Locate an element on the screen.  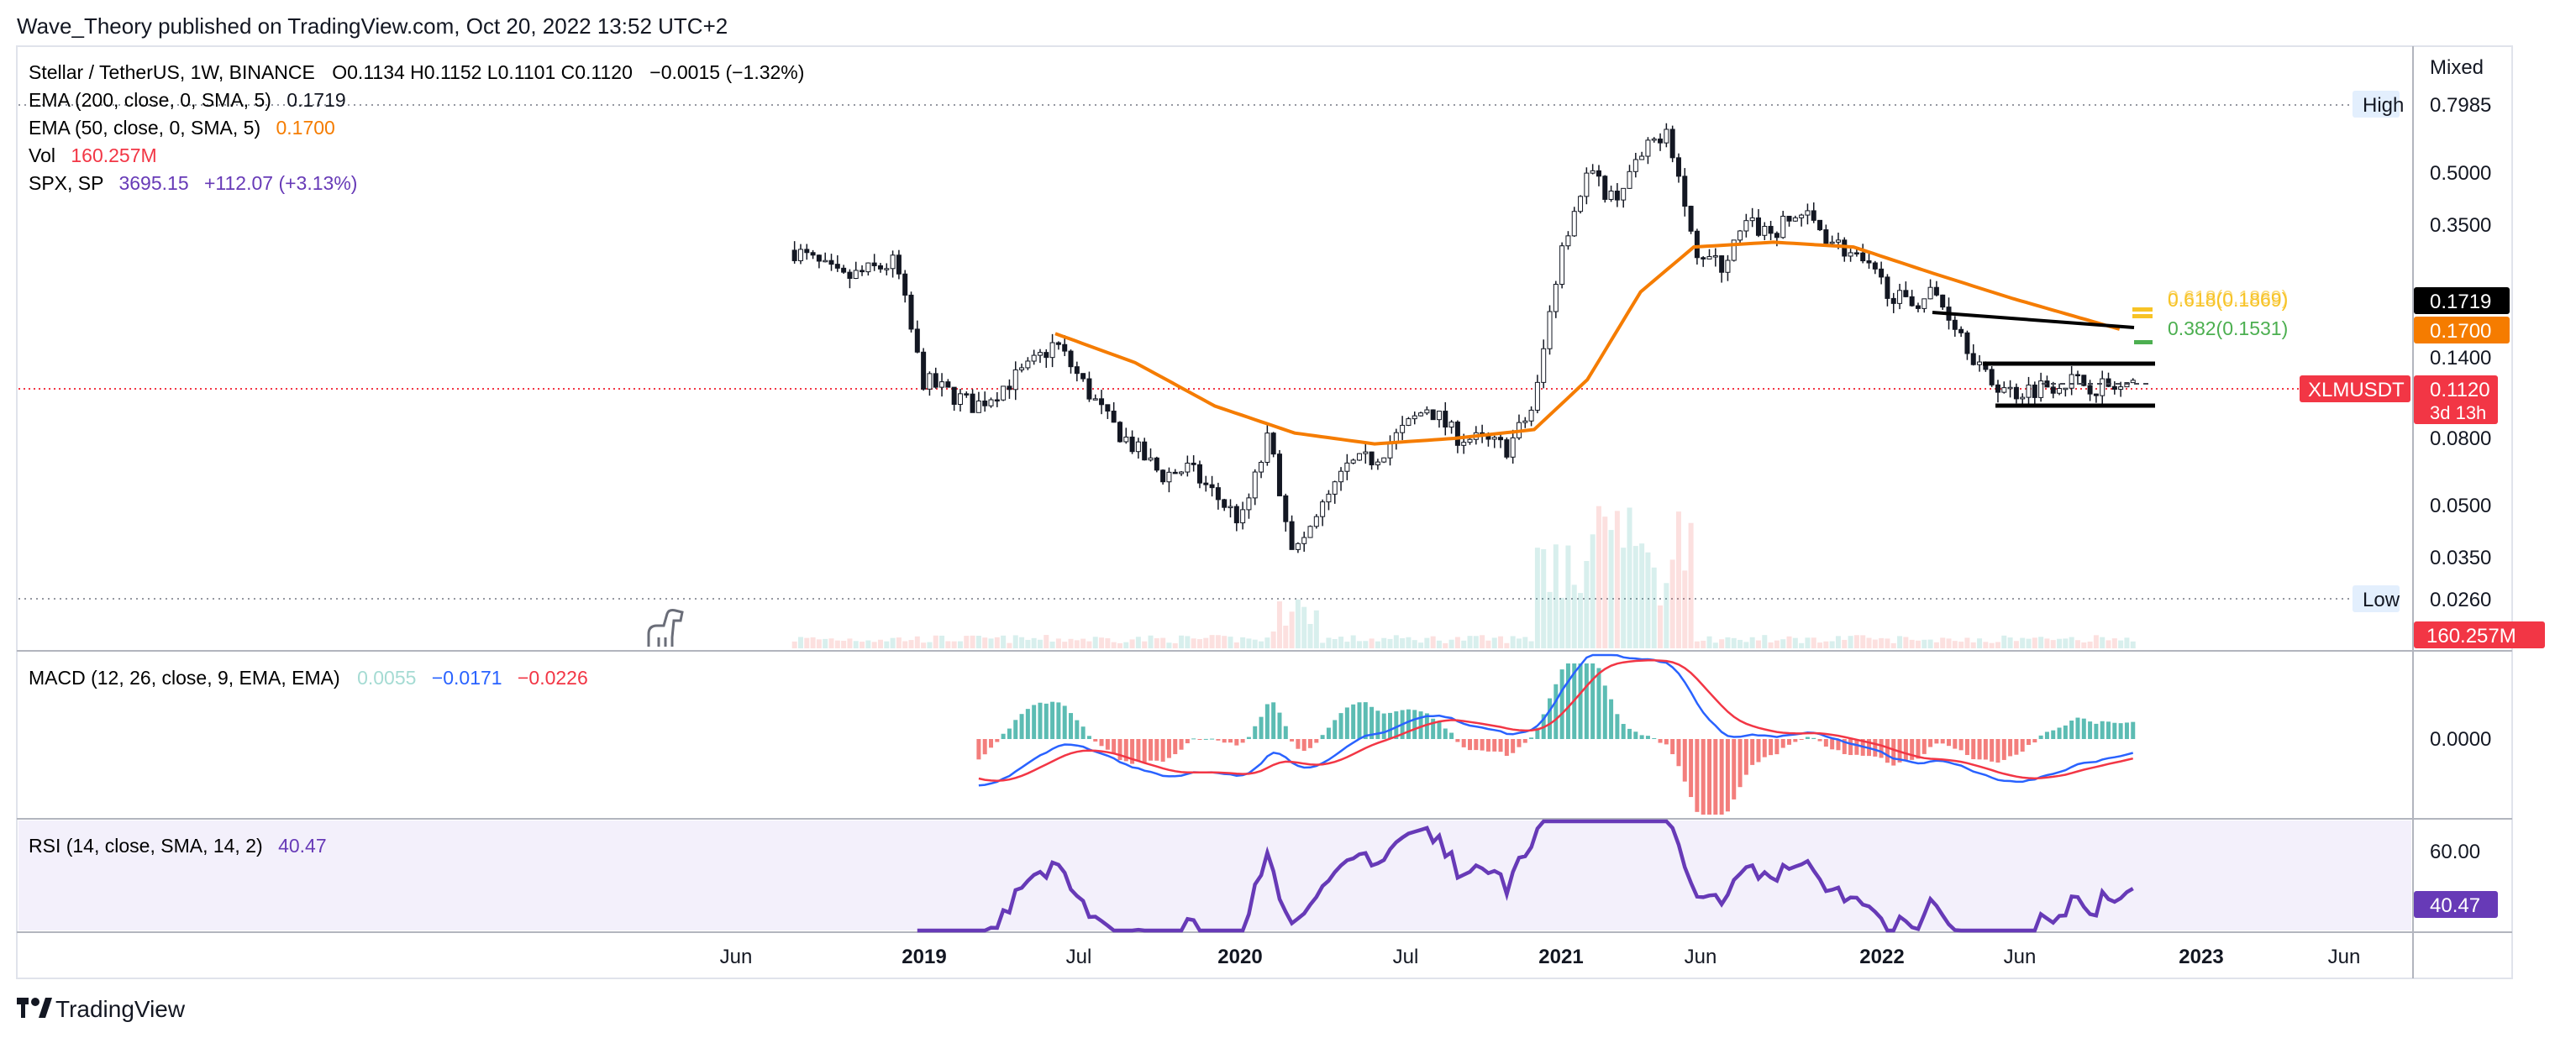
volume-label: Vol is located at coordinates (42, 155).